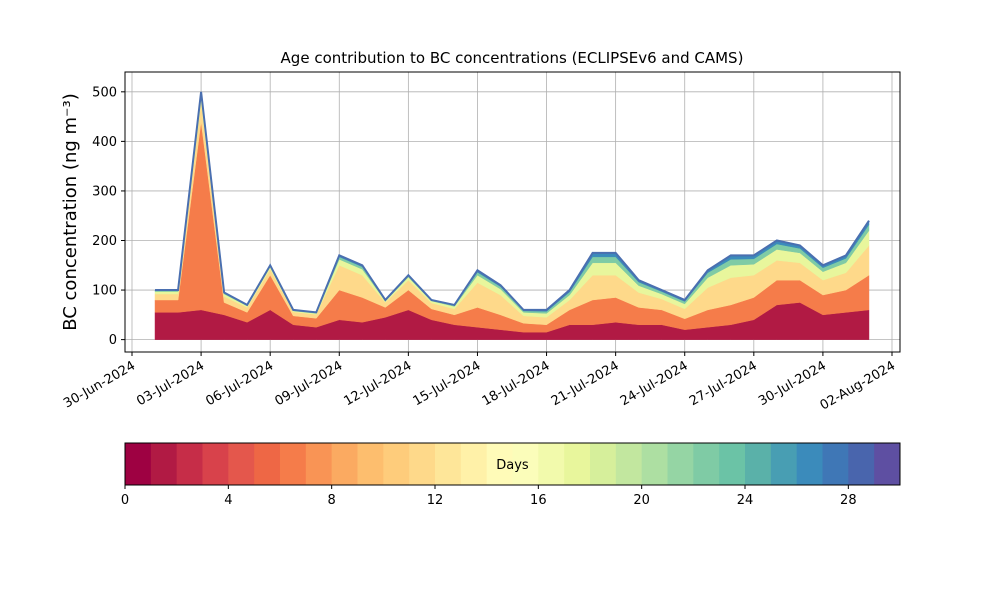 The width and height of the screenshot is (1000, 600). Describe the element at coordinates (99, 384) in the screenshot. I see `x-tick-label: 30-Jun-2024` at that location.